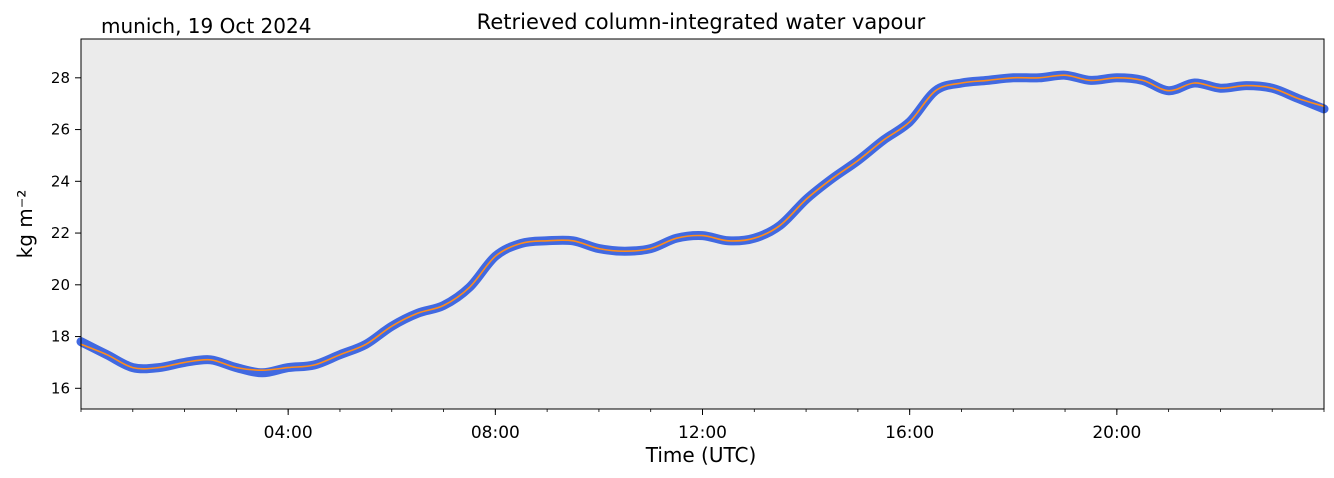 The height and width of the screenshot is (478, 1334). I want to click on y-tick-label: 28, so click(60, 78).